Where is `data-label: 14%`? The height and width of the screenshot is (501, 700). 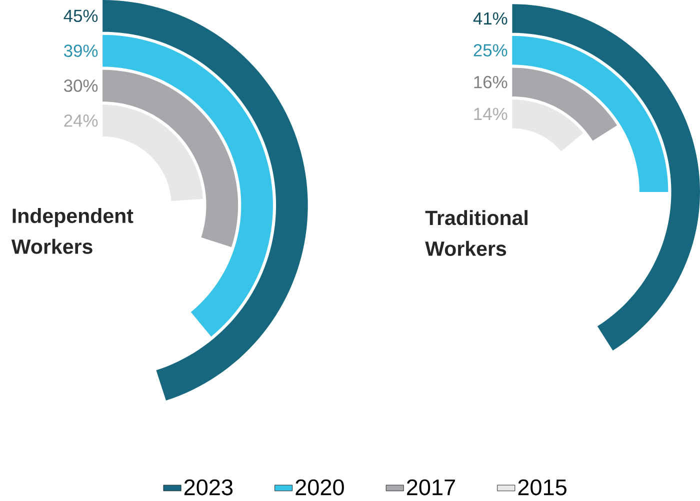 data-label: 14% is located at coordinates (491, 114).